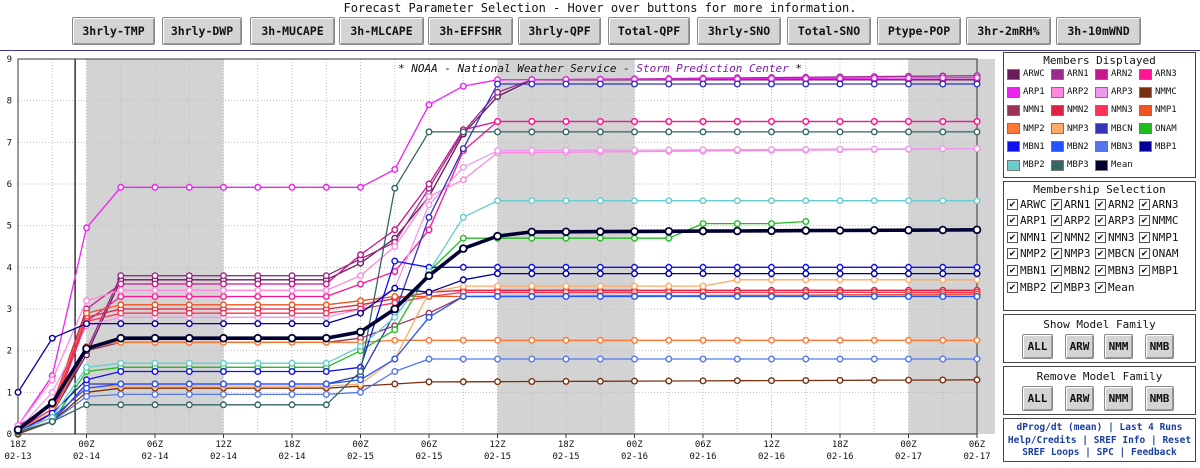 This screenshot has height=468, width=1200. What do you see at coordinates (1037, 346) in the screenshot?
I see `show-family-all-button: ALL` at bounding box center [1037, 346].